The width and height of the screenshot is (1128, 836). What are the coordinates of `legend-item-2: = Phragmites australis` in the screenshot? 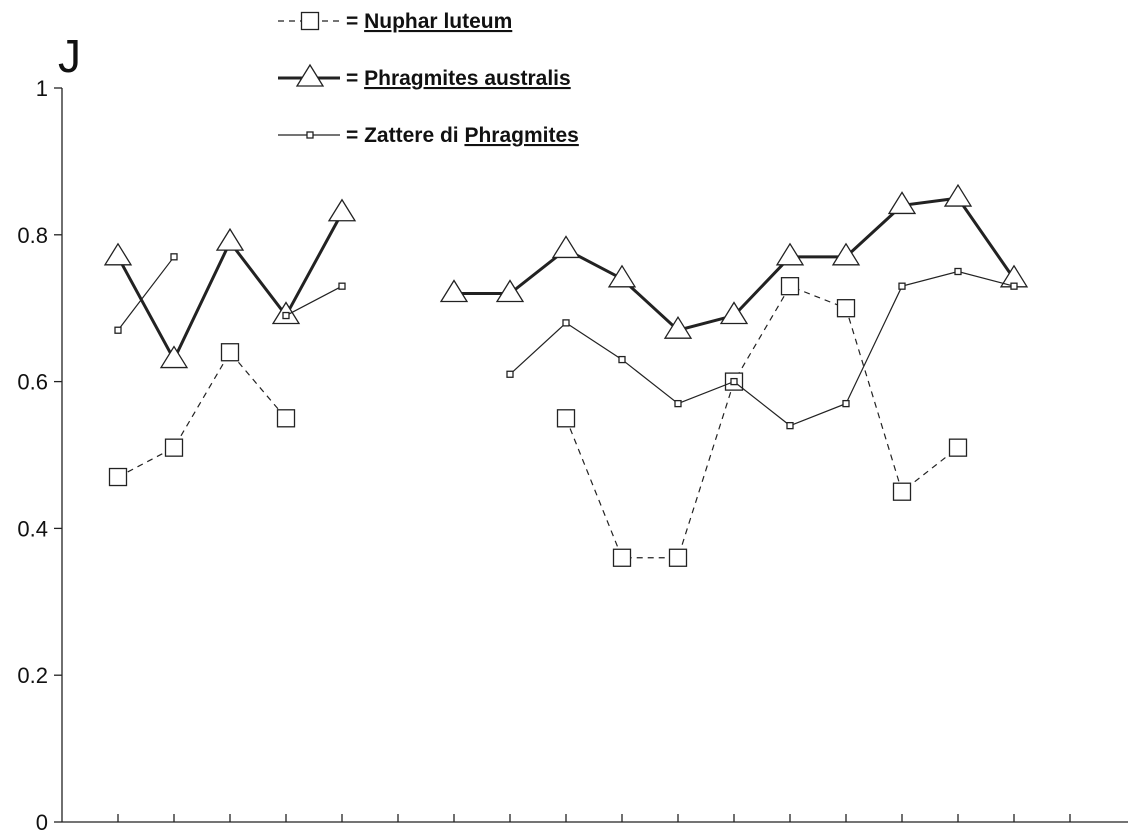 It's located at (424, 76).